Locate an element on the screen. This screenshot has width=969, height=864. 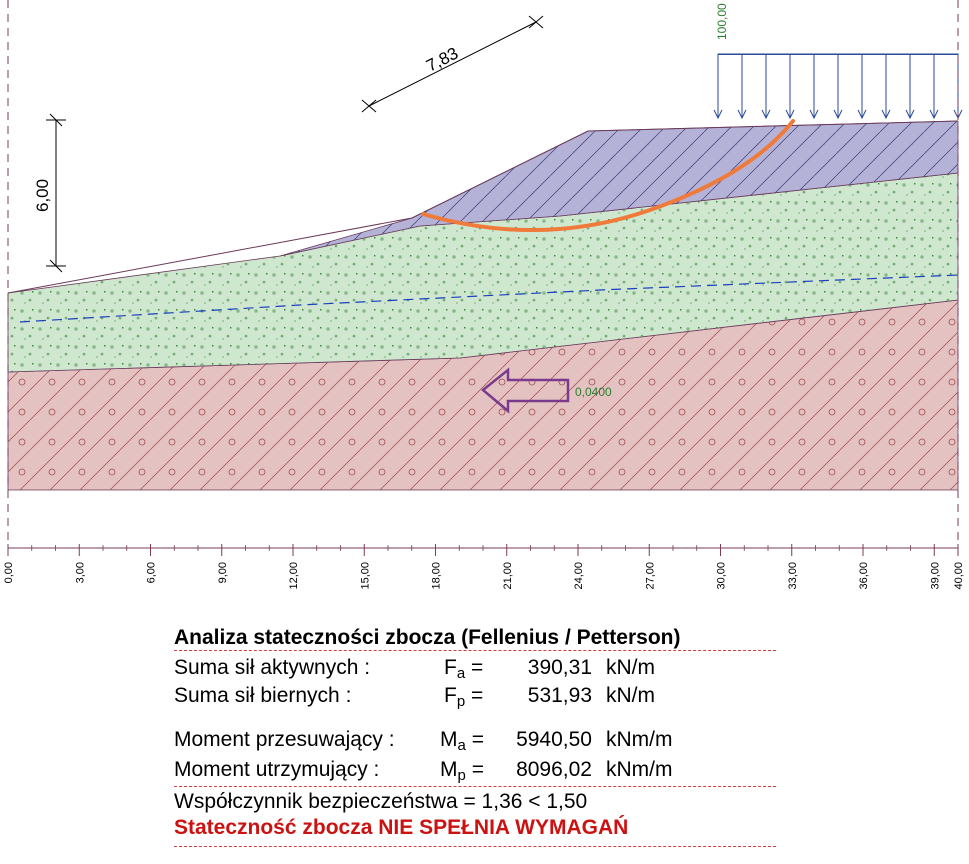
resisting-moment-symbol: Mp = is located at coordinates (462, 771).